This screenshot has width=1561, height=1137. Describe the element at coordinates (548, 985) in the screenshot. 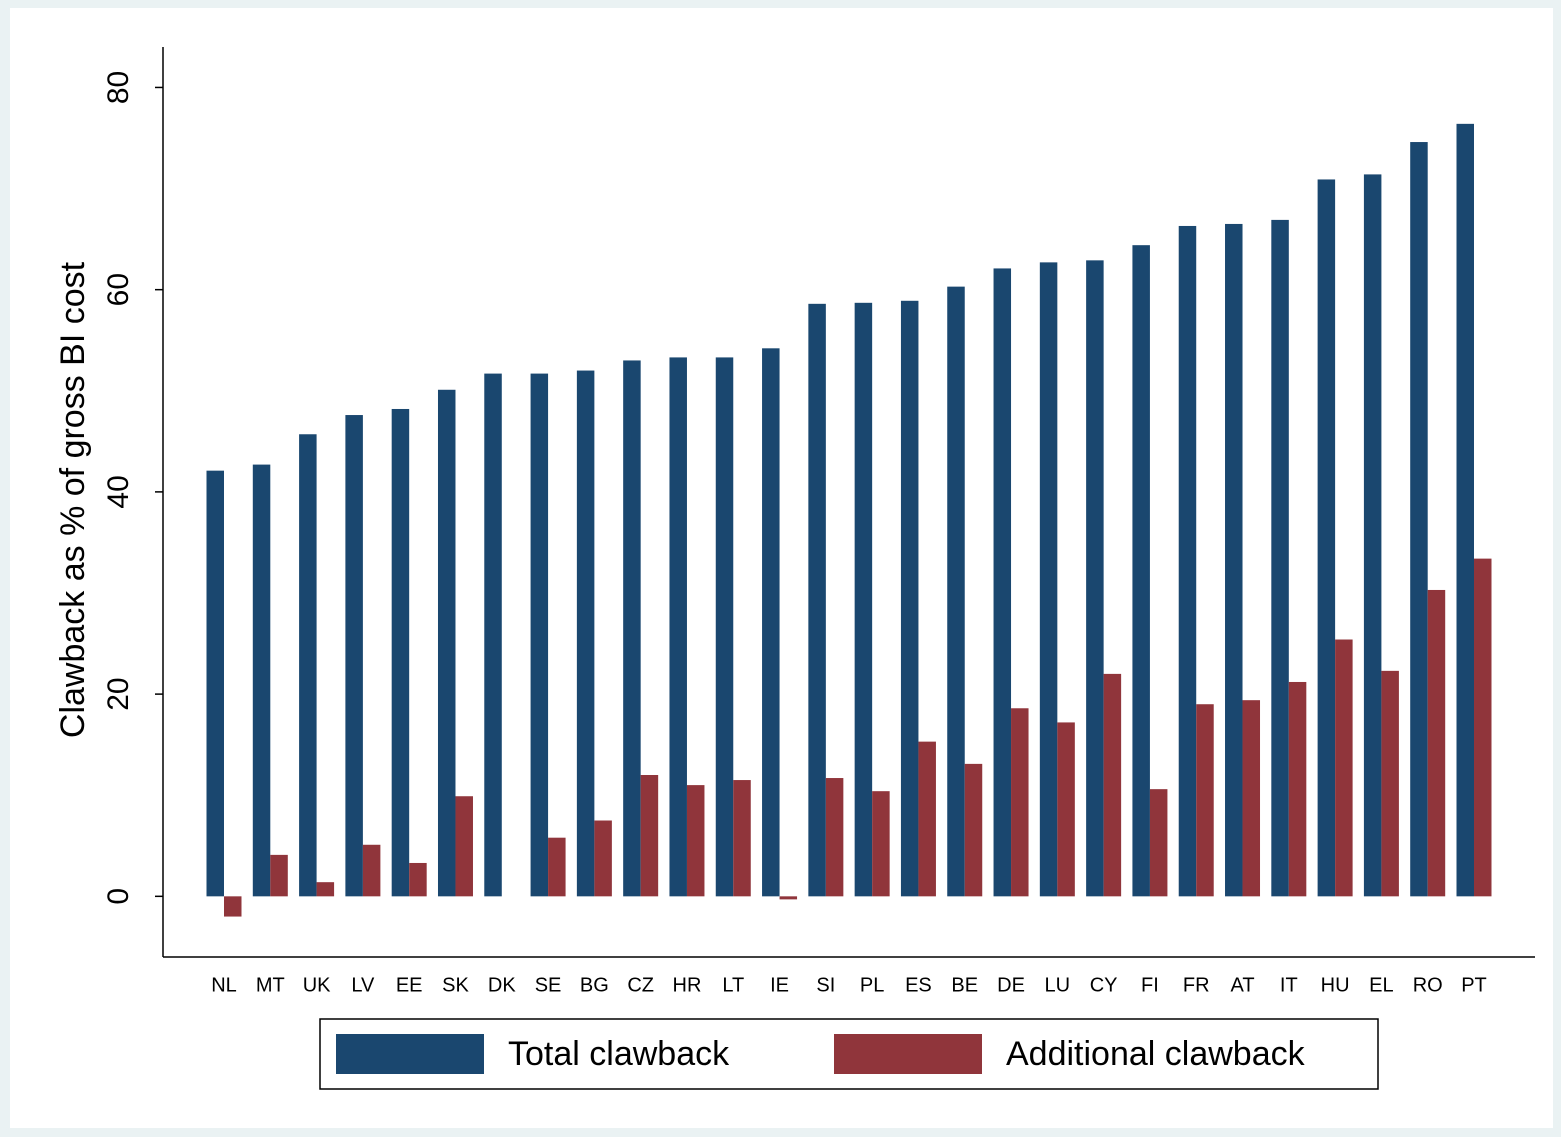

I see `x-tick-label: SE` at that location.